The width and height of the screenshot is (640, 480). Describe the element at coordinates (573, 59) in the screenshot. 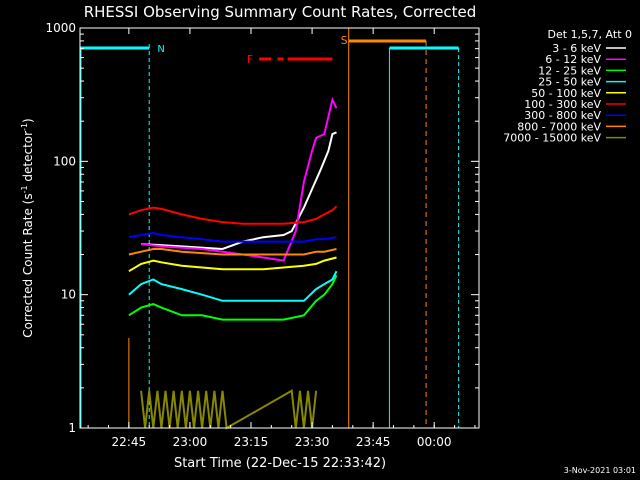

I see `legend-label-1: 6 - 12 keV` at that location.